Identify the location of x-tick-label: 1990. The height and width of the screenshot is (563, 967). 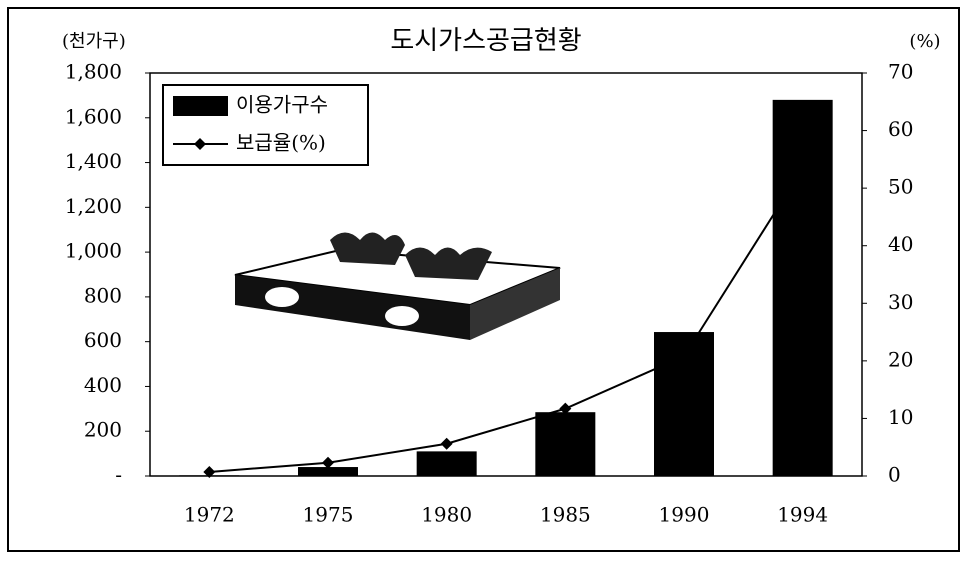
(684, 515).